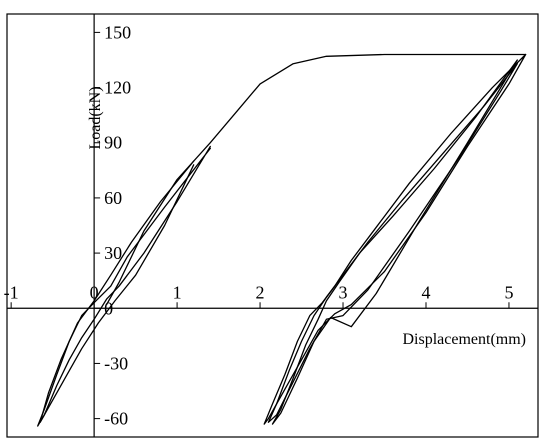  What do you see at coordinates (116, 419) in the screenshot?
I see `y-tick-label: -60` at bounding box center [116, 419].